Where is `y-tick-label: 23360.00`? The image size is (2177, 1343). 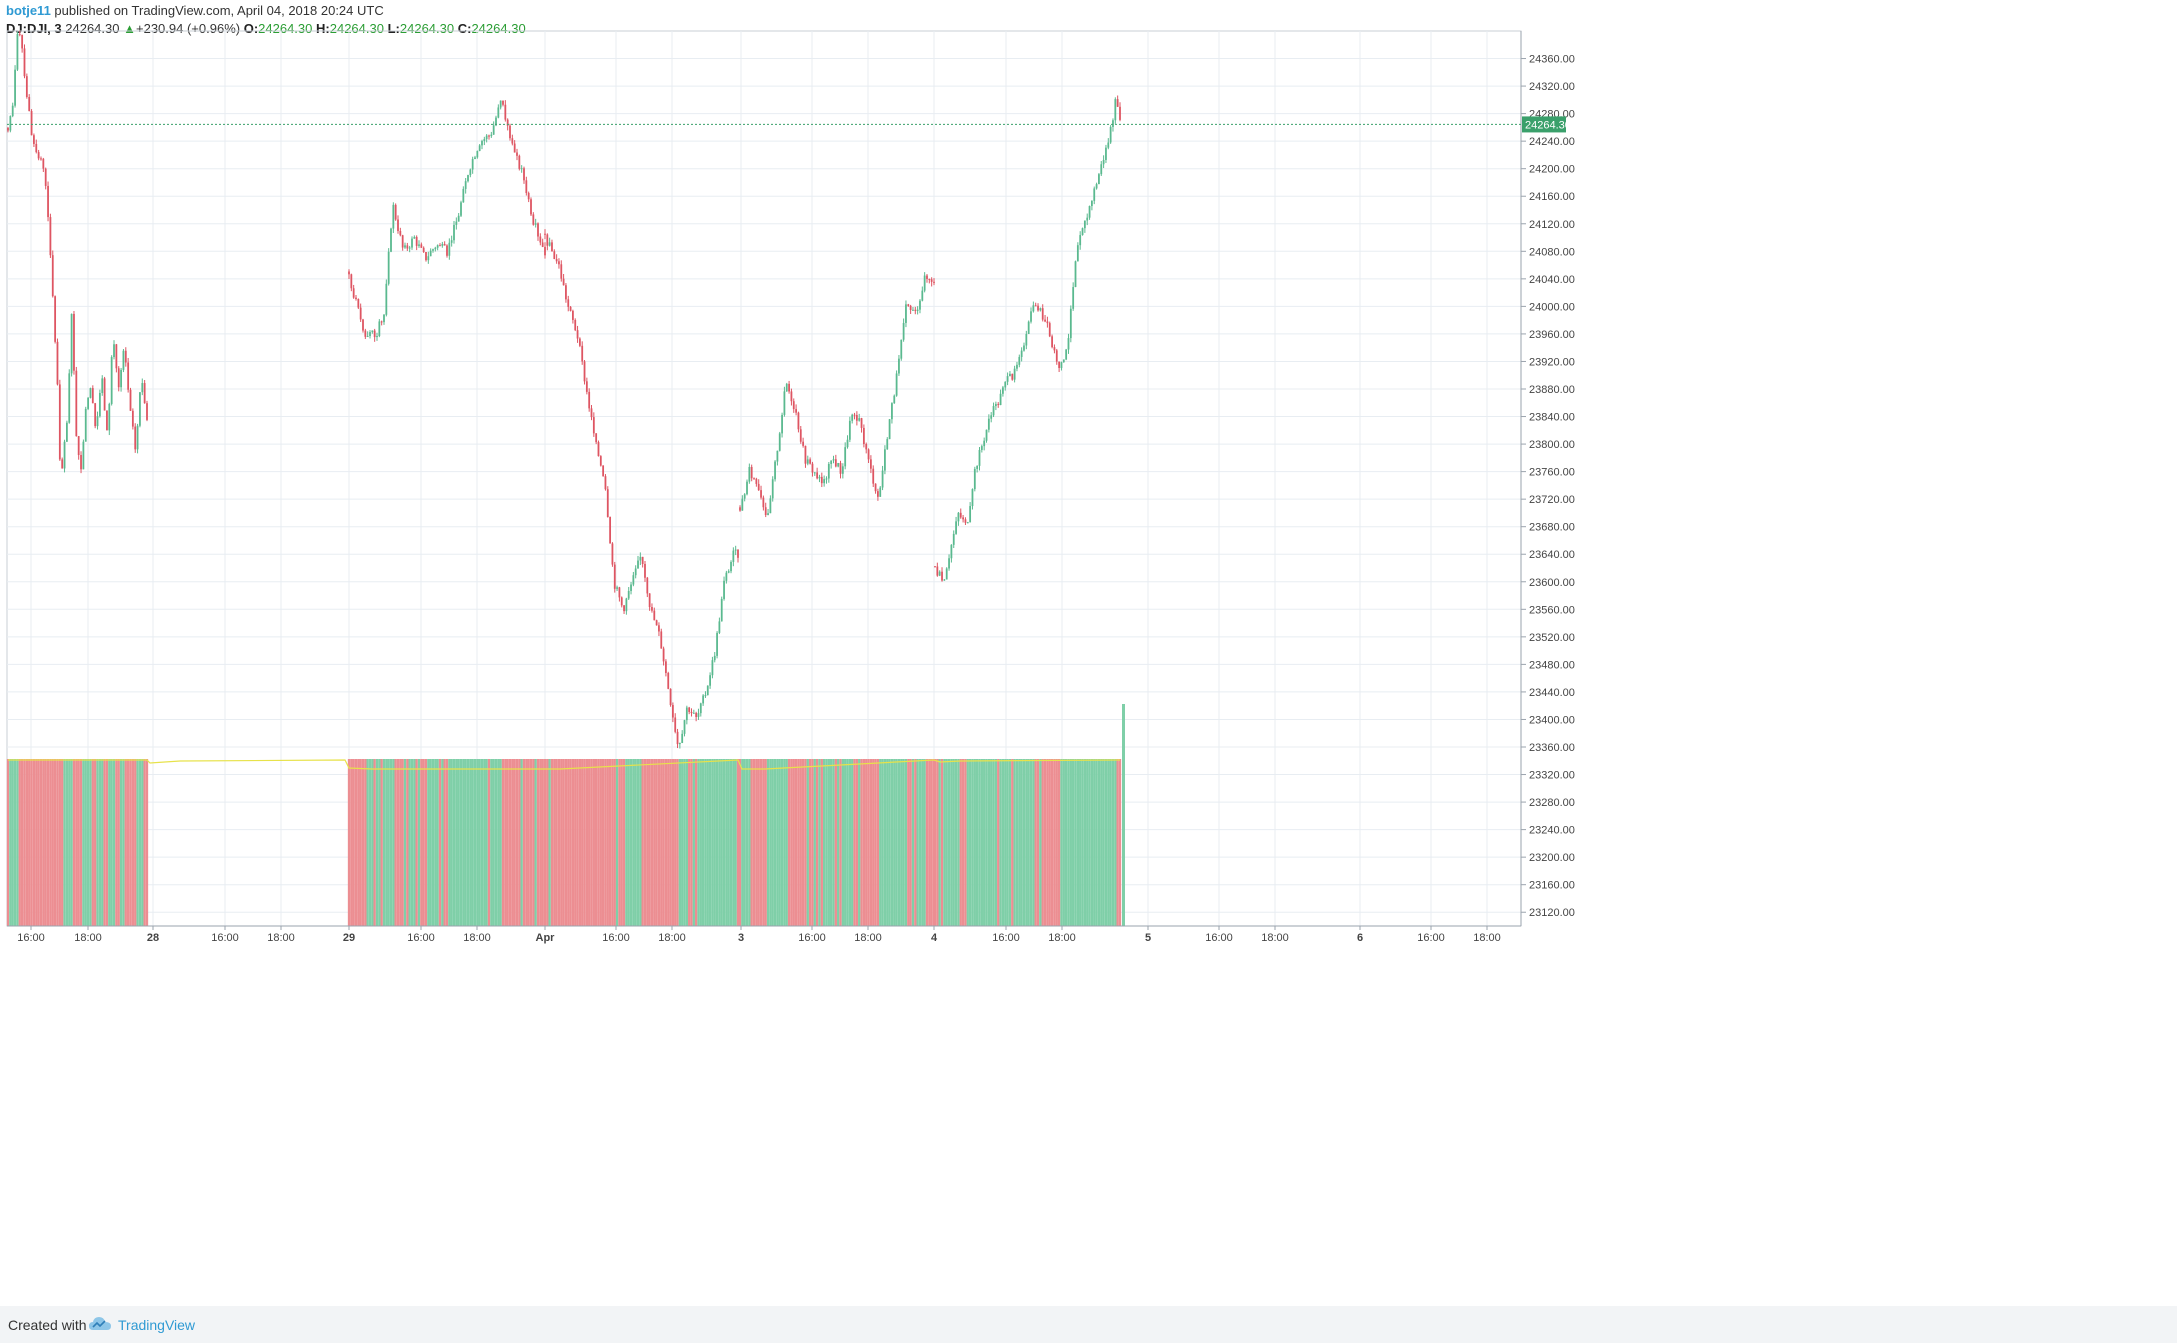
y-tick-label: 23360.00 is located at coordinates (1552, 748).